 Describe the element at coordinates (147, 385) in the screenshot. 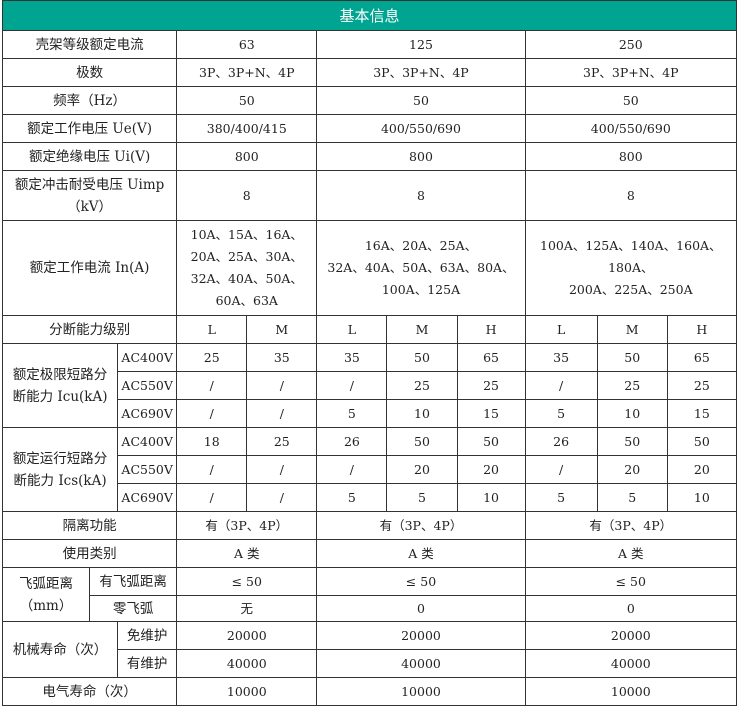

I see `voltage-label: AC550V` at that location.